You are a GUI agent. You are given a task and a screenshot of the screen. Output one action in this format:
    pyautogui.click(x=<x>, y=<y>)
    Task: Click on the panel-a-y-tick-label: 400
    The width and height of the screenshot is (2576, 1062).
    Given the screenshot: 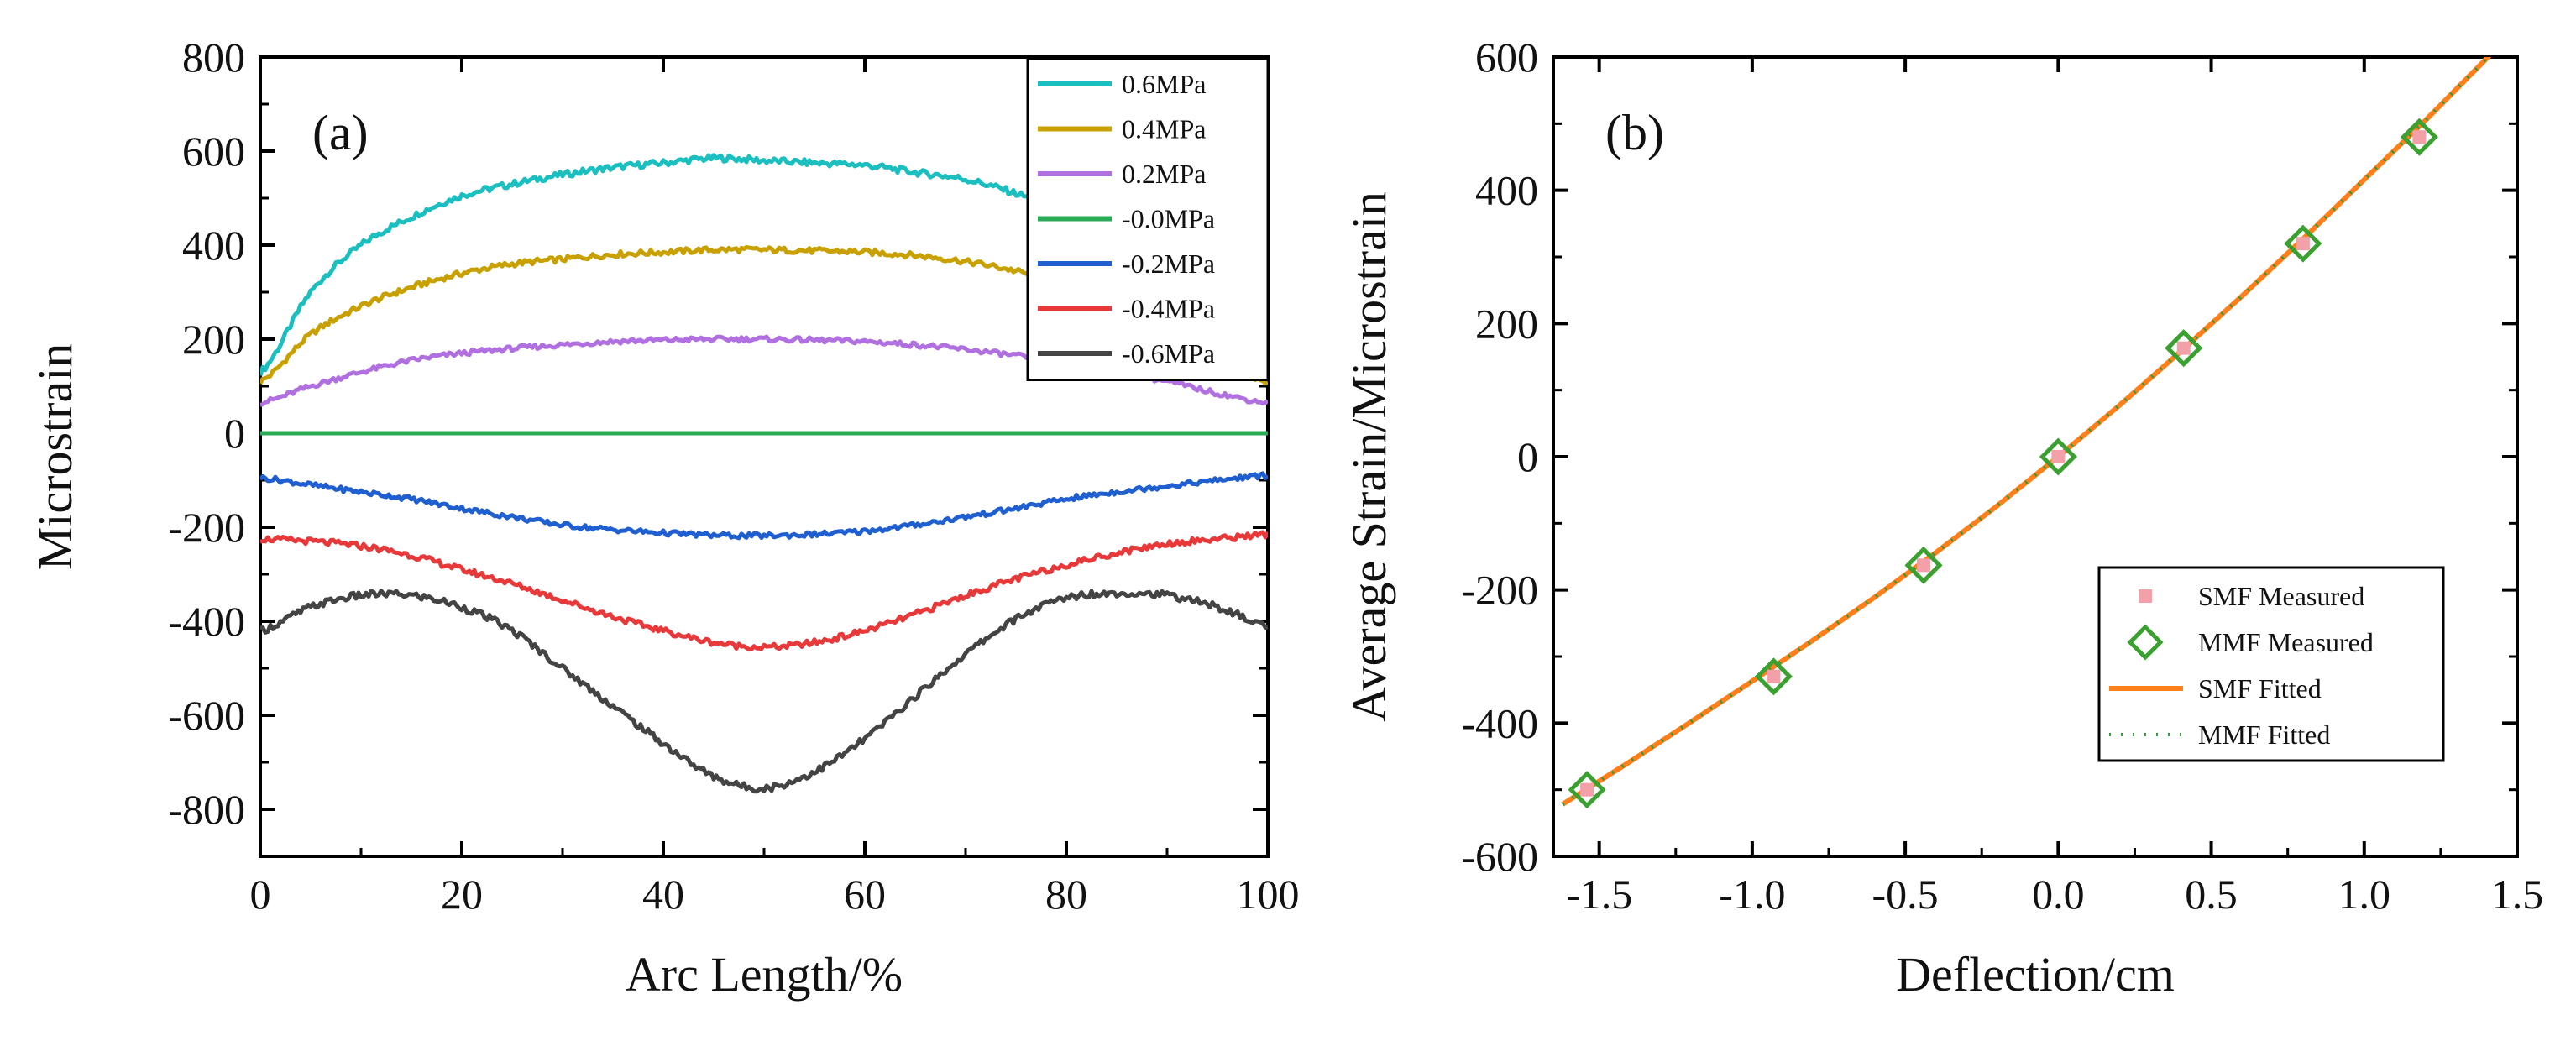 What is the action you would take?
    pyautogui.click(x=214, y=246)
    